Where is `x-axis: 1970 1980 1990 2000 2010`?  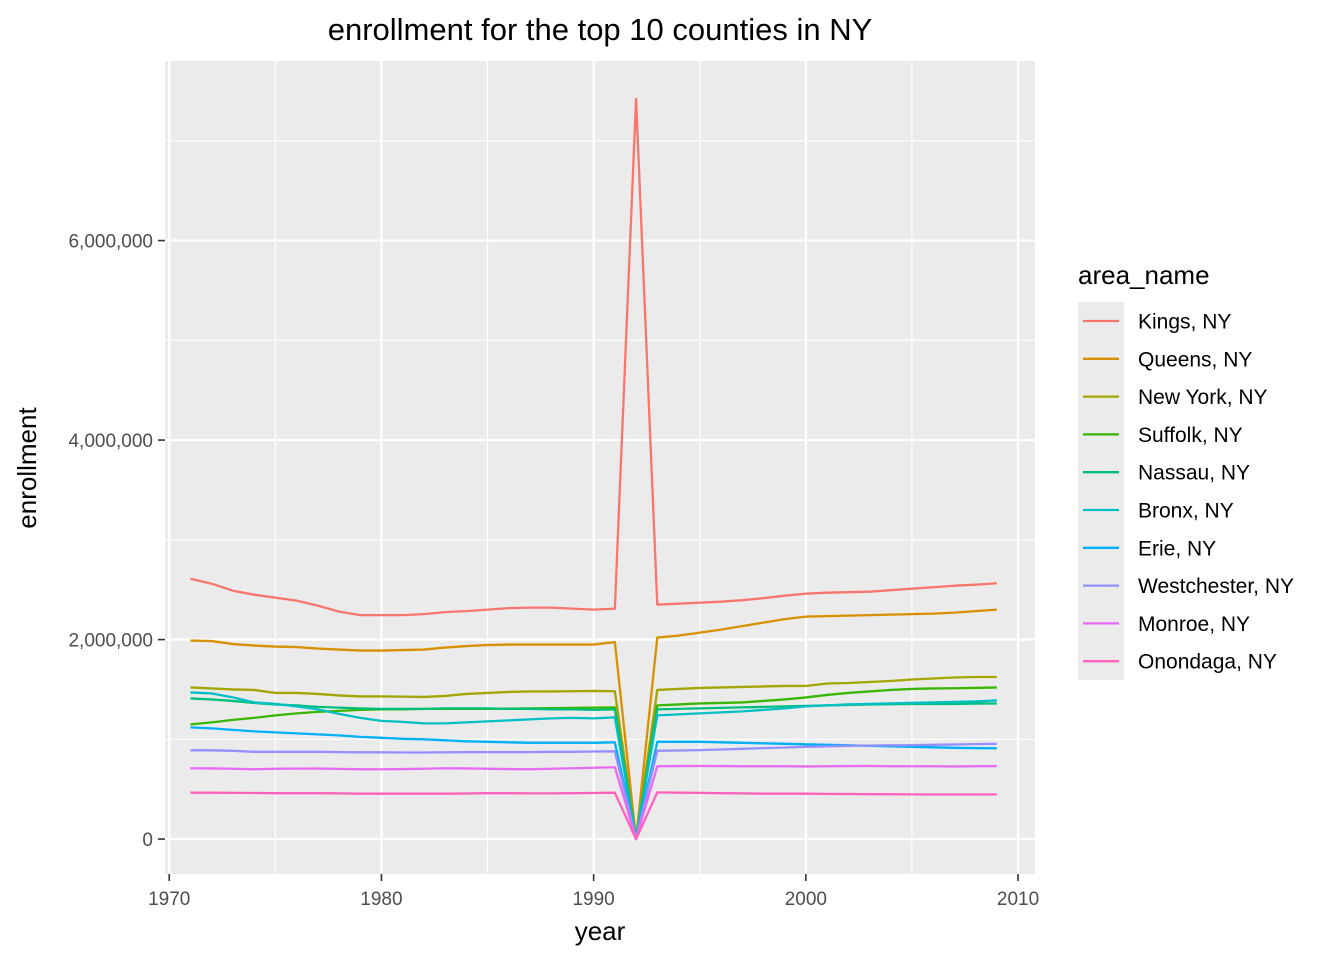 x-axis: 1970 1980 1990 2000 2010 is located at coordinates (593, 892).